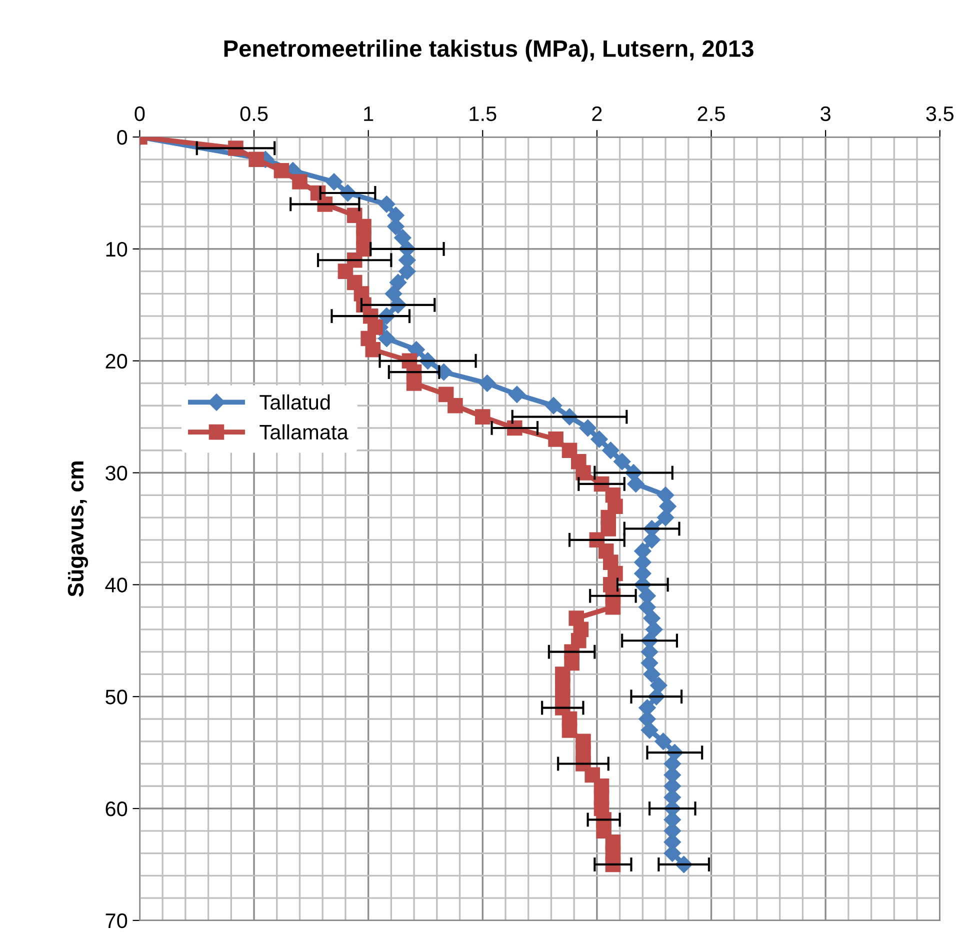 This screenshot has height=945, width=977. Describe the element at coordinates (117, 920) in the screenshot. I see `y-tick-label: 70` at that location.